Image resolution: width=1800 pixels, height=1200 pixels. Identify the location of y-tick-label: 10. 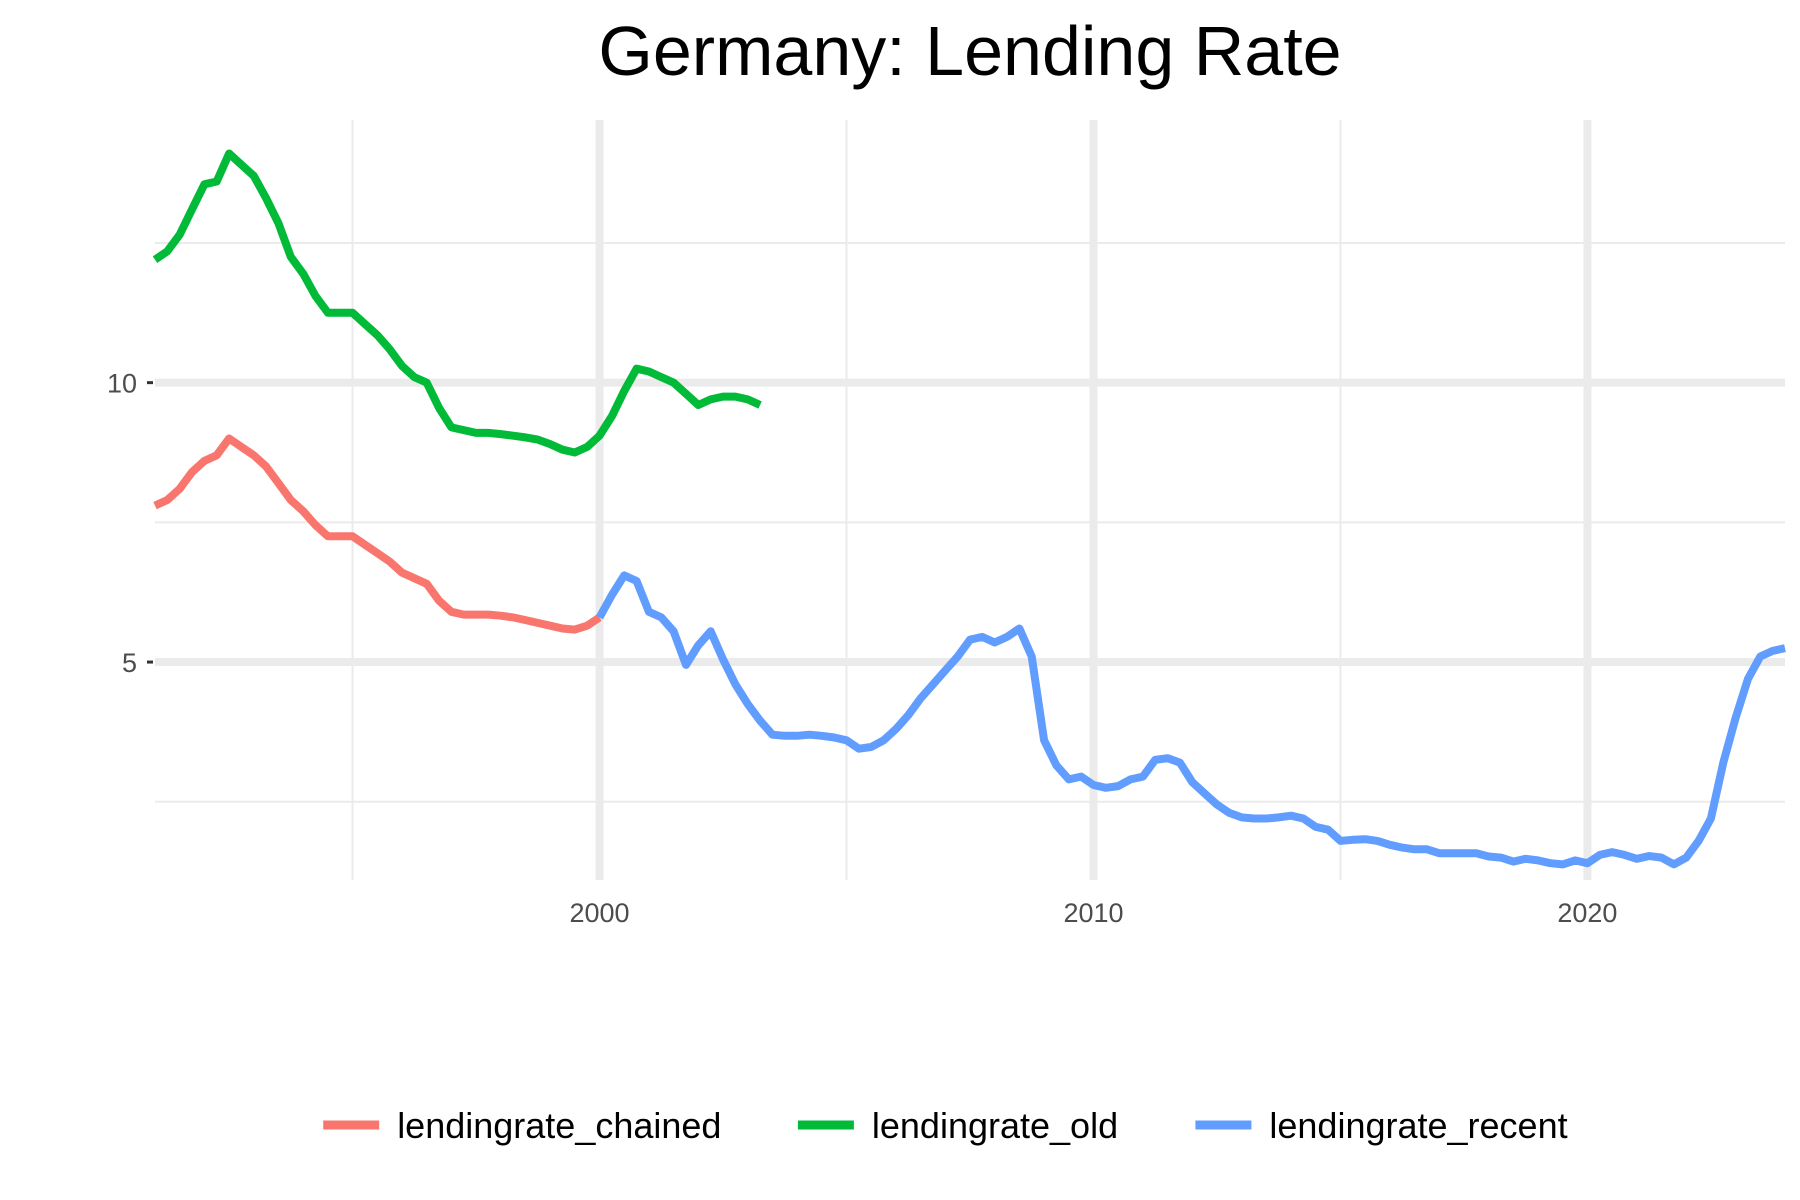
(122, 384).